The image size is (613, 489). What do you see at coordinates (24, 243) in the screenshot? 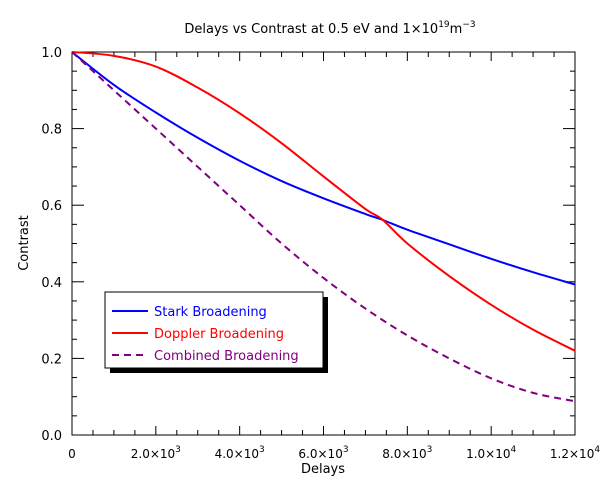
I see `y-axis-label: Contrast` at bounding box center [24, 243].